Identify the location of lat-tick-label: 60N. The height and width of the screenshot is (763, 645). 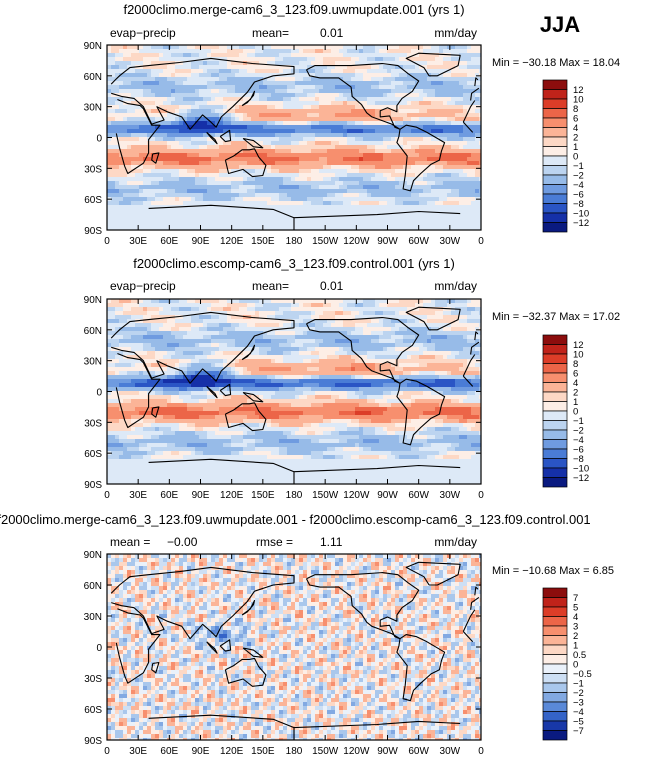
(93, 586).